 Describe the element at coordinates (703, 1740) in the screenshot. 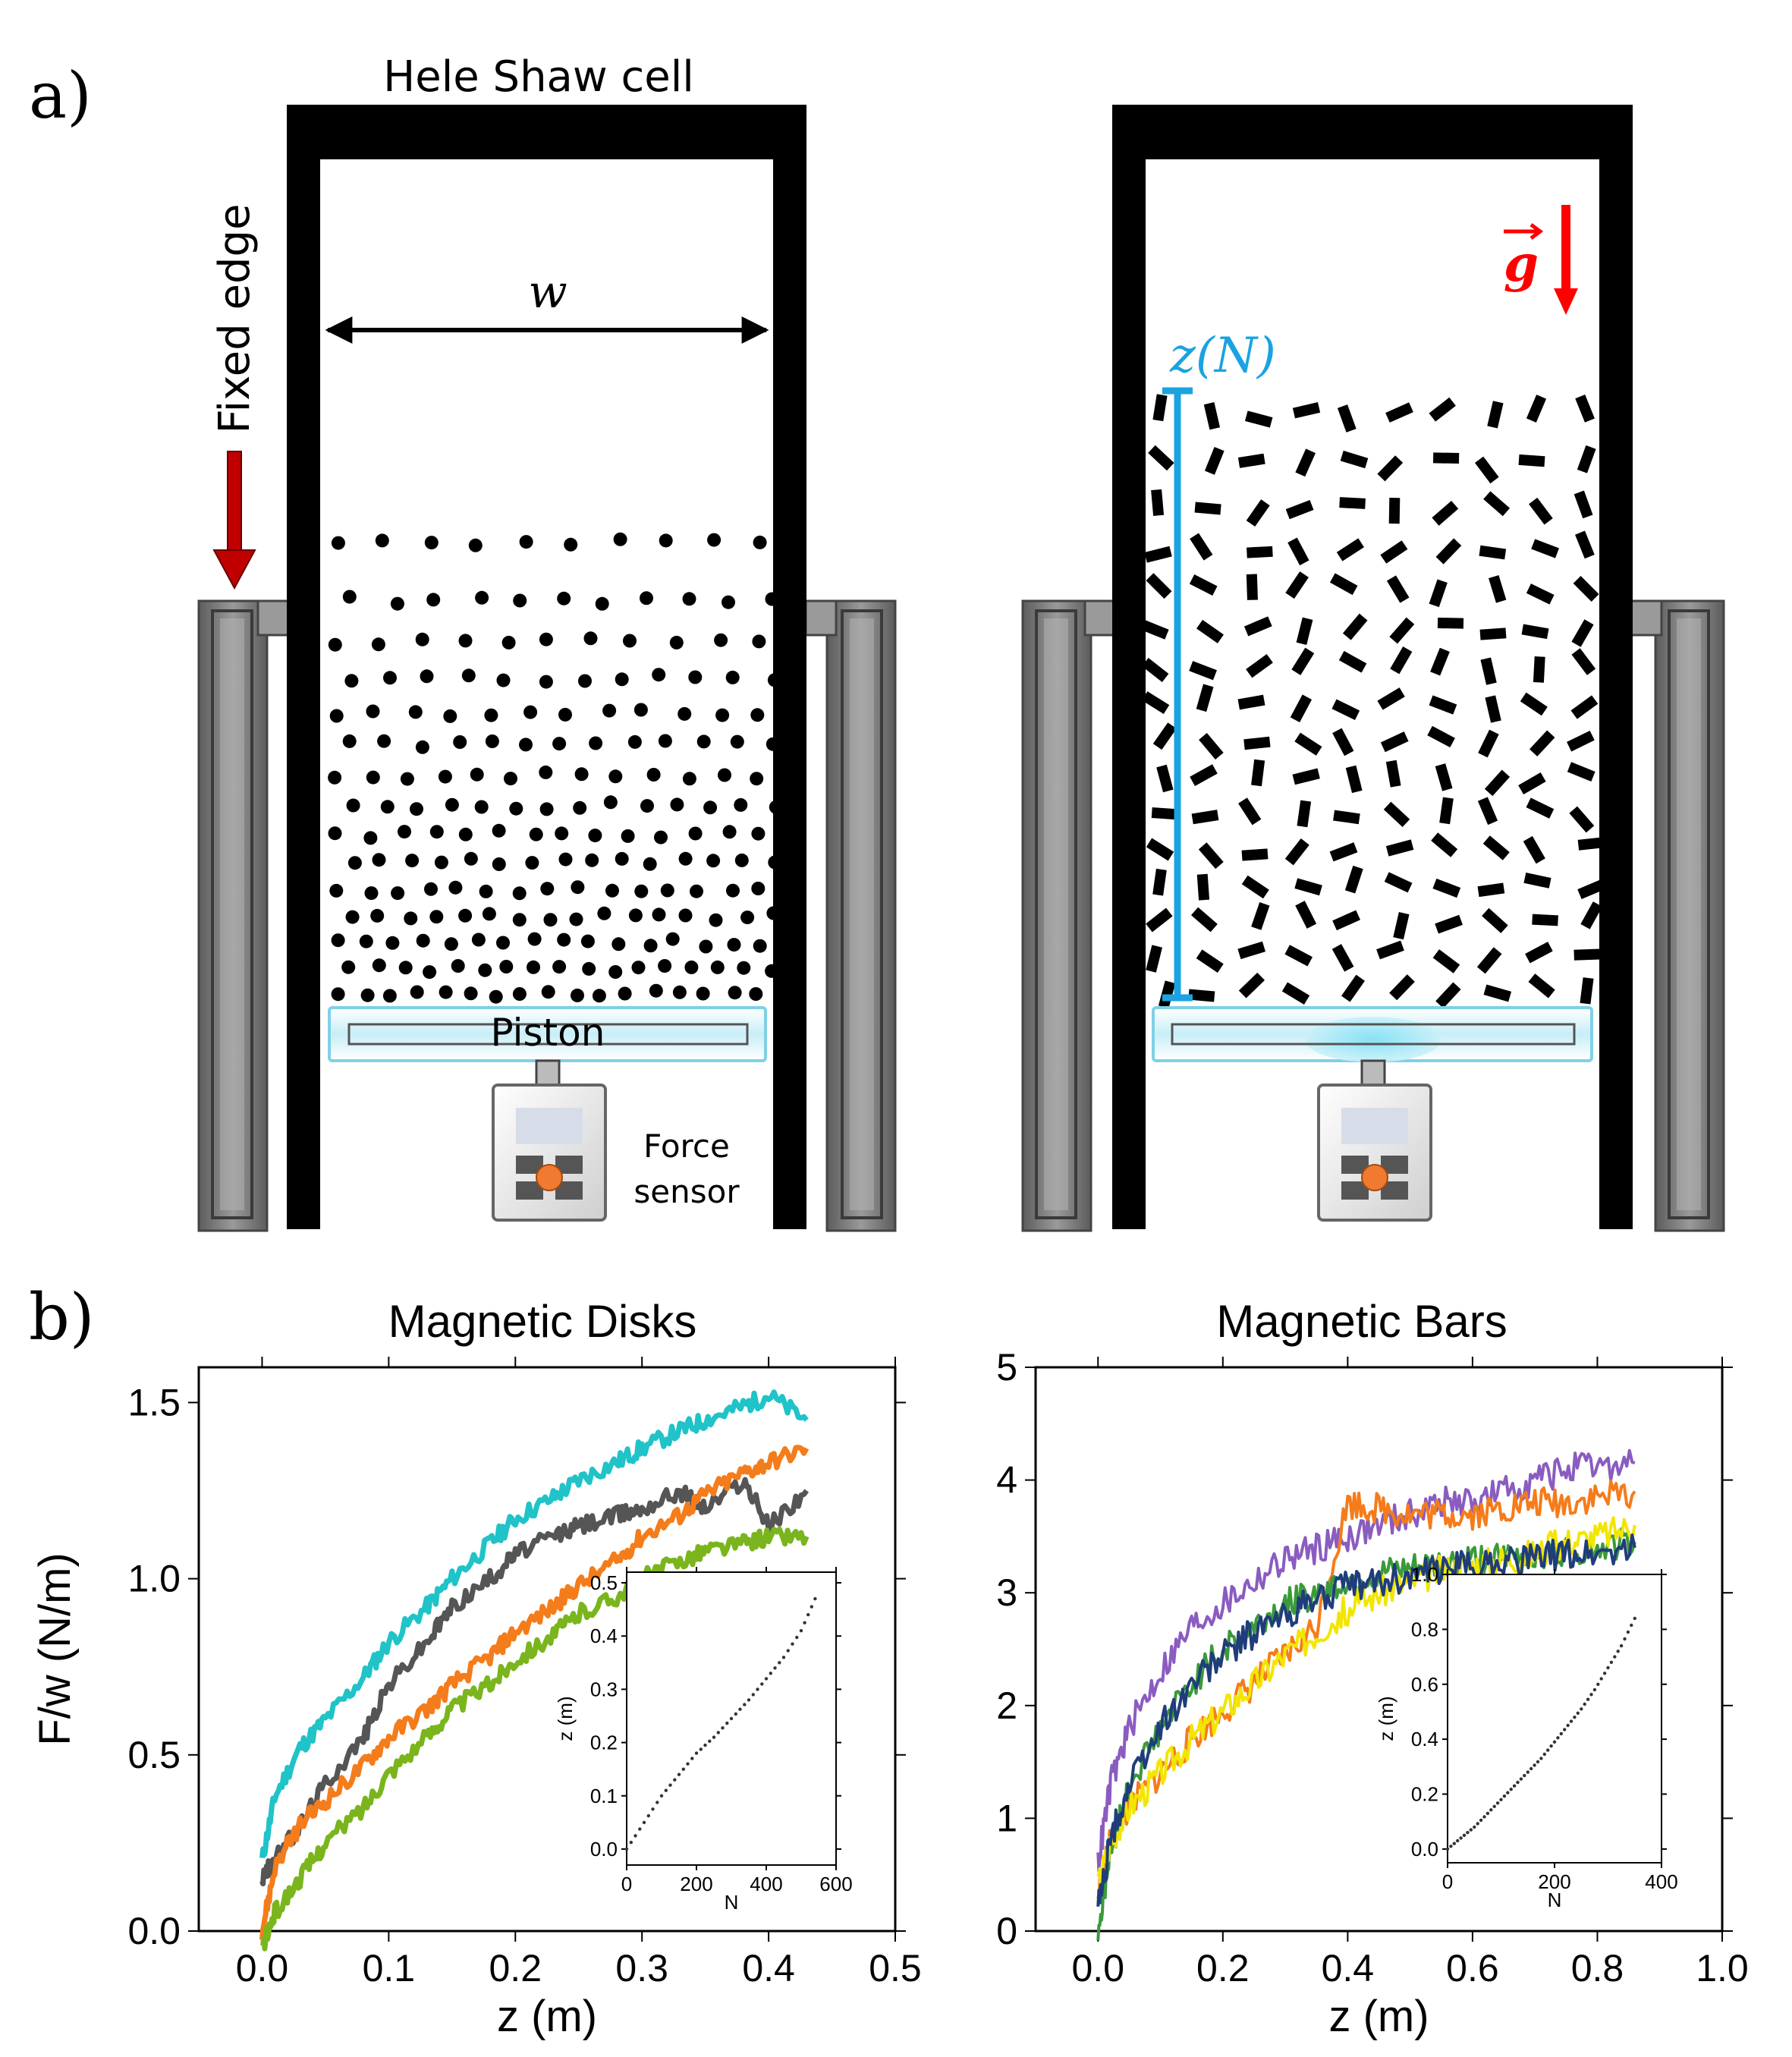

I see `inset-plot: 0 200 400 600 0.0 0.1 0.2 0.3 0.4 0.5 Nz (m)` at that location.